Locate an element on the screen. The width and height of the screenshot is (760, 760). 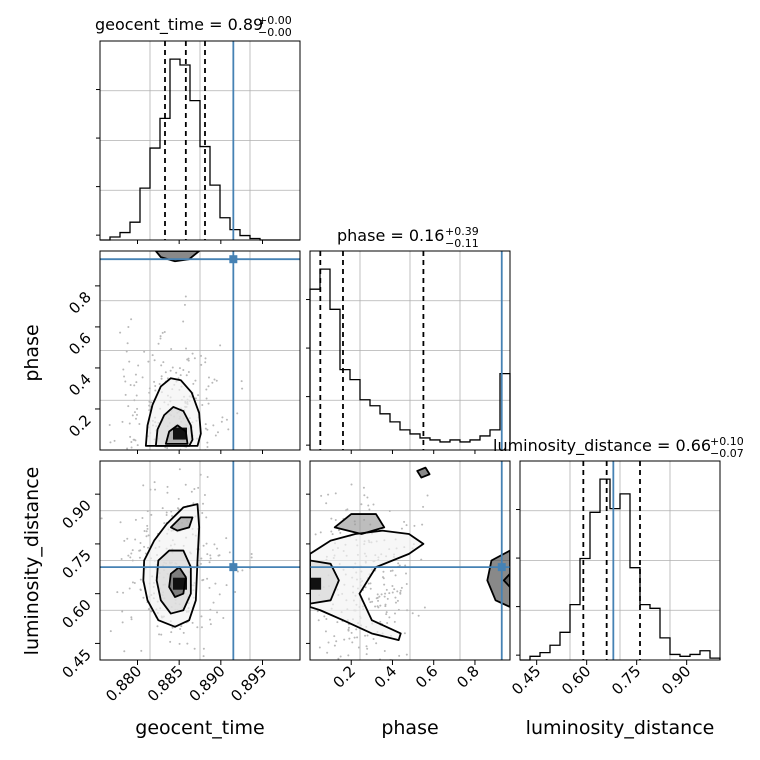
y-tick-label-phase: 0.6 is located at coordinates (80, 344).